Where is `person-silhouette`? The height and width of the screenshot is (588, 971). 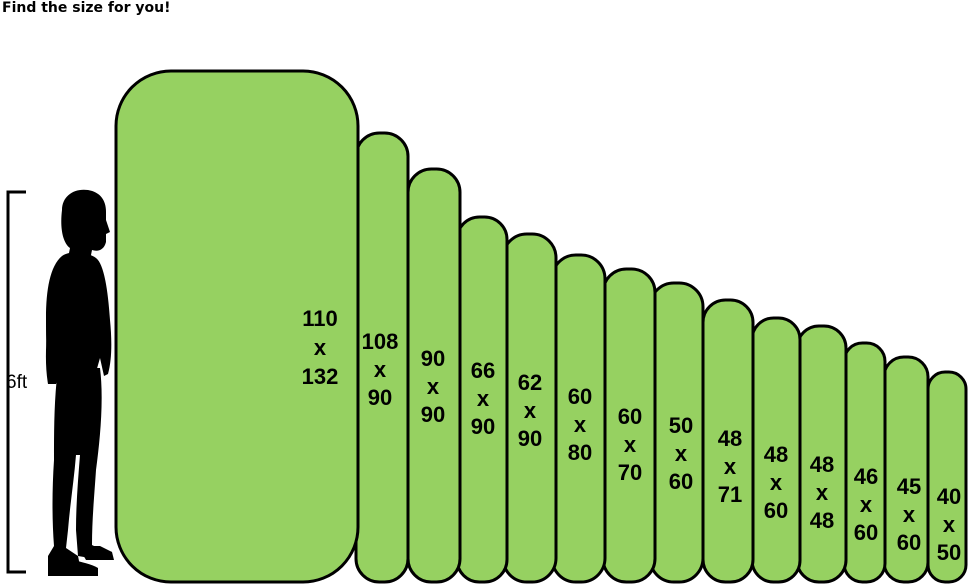 person-silhouette is located at coordinates (79, 382).